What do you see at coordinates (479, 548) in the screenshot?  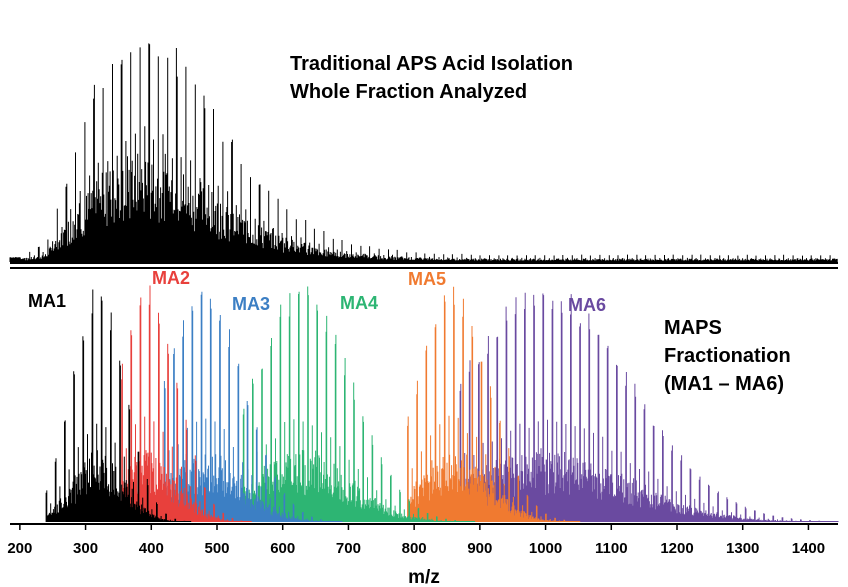 I see `x-tick-label-900: 900` at bounding box center [479, 548].